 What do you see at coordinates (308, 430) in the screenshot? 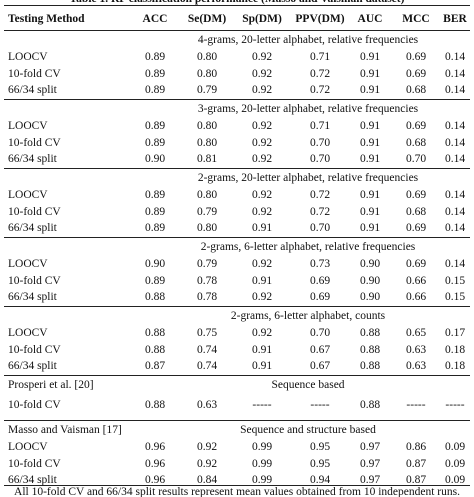
I see `section-heading: Sequence and structure based` at bounding box center [308, 430].